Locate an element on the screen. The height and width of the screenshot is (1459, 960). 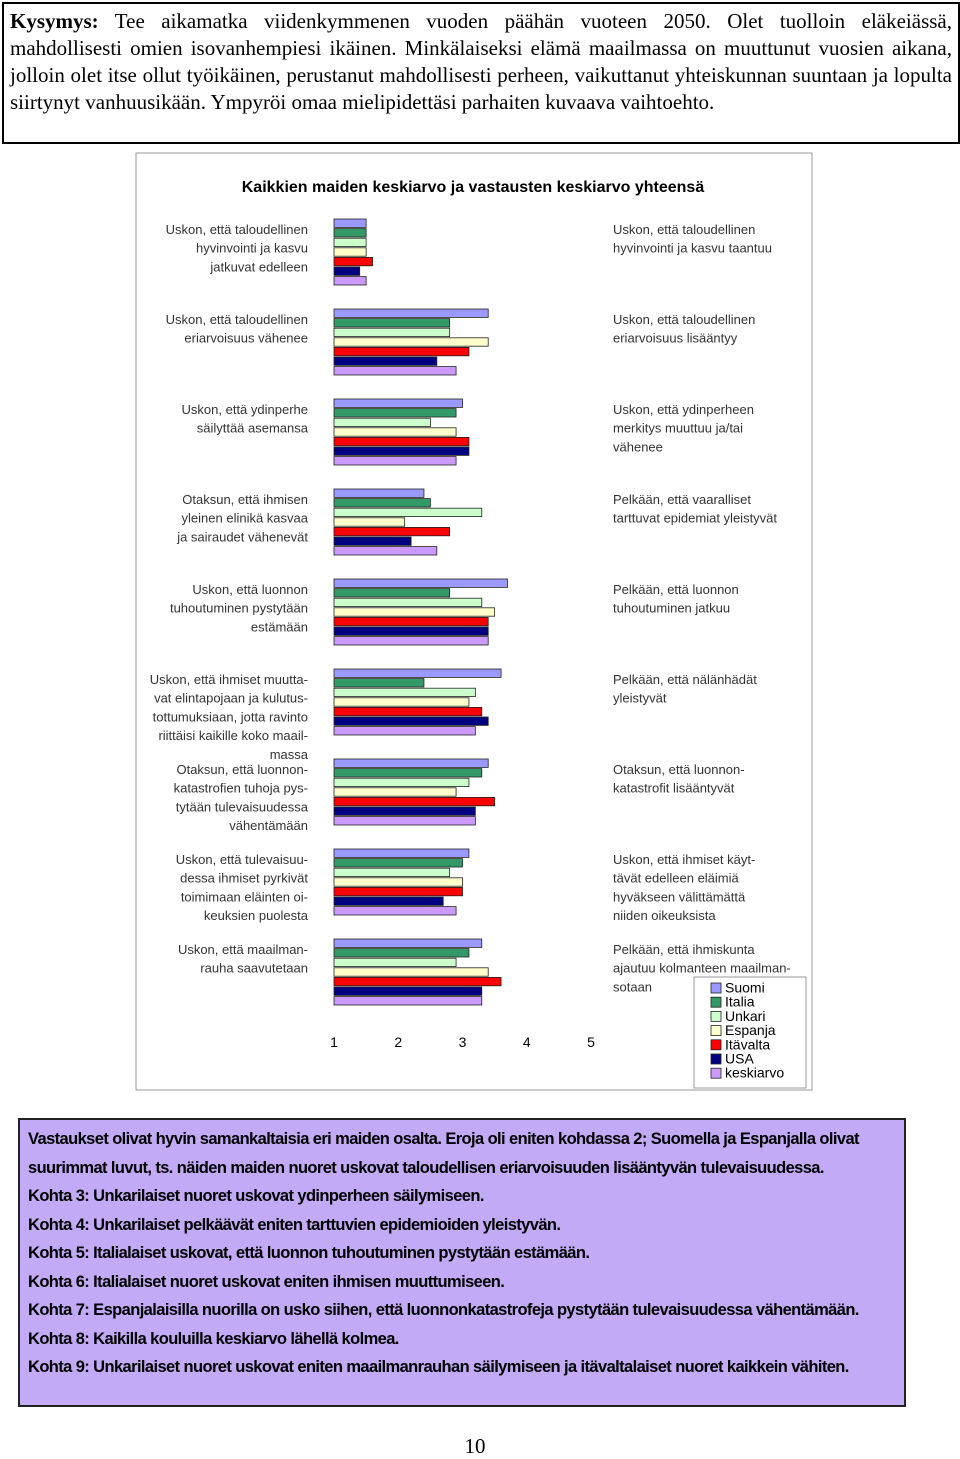
right-label: yleistyvät is located at coordinates (640, 698).